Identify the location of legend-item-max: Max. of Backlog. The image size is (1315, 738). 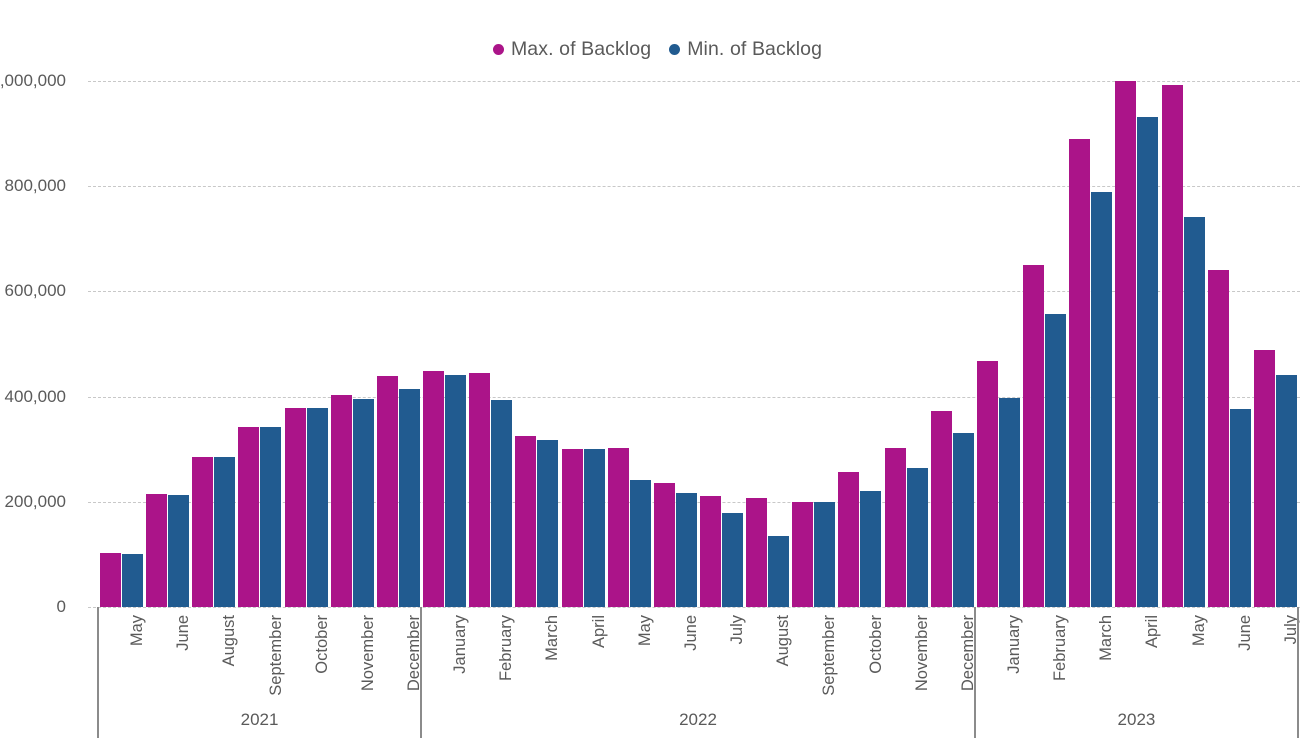
(572, 49).